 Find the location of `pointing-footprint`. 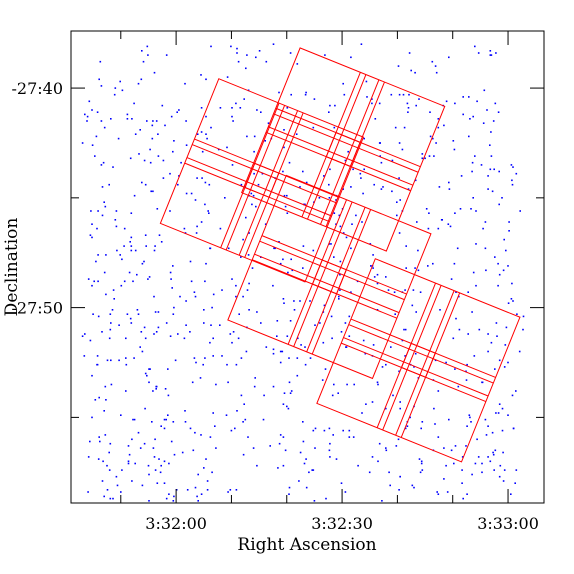

pointing-footprint is located at coordinates (418, 360).